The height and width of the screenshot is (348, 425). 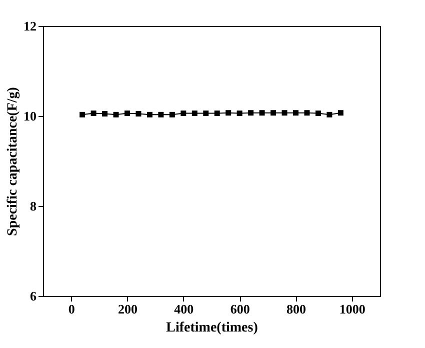 I want to click on y-axis-title: Specific capacitance(F/g), so click(x=13, y=161).